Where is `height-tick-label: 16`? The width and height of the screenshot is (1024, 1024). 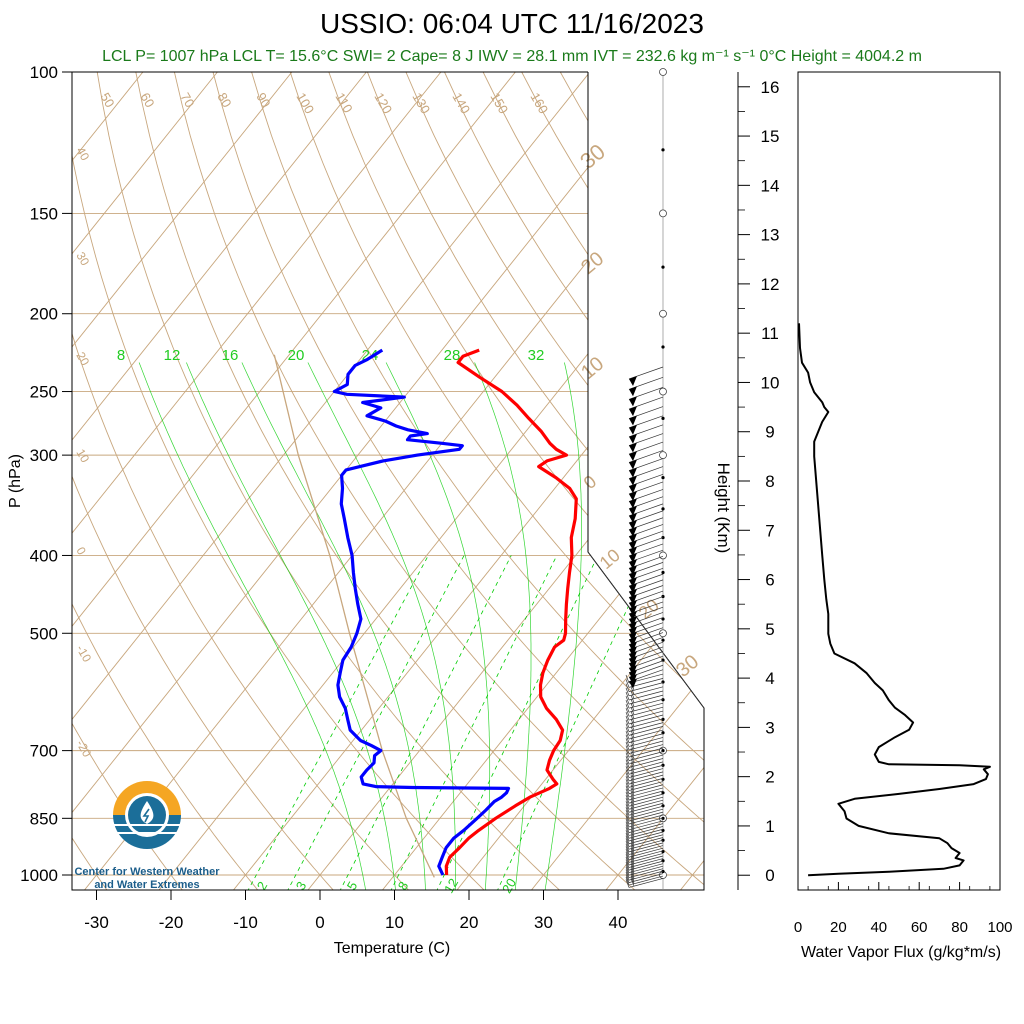
height-tick-label: 16 is located at coordinates (770, 87).